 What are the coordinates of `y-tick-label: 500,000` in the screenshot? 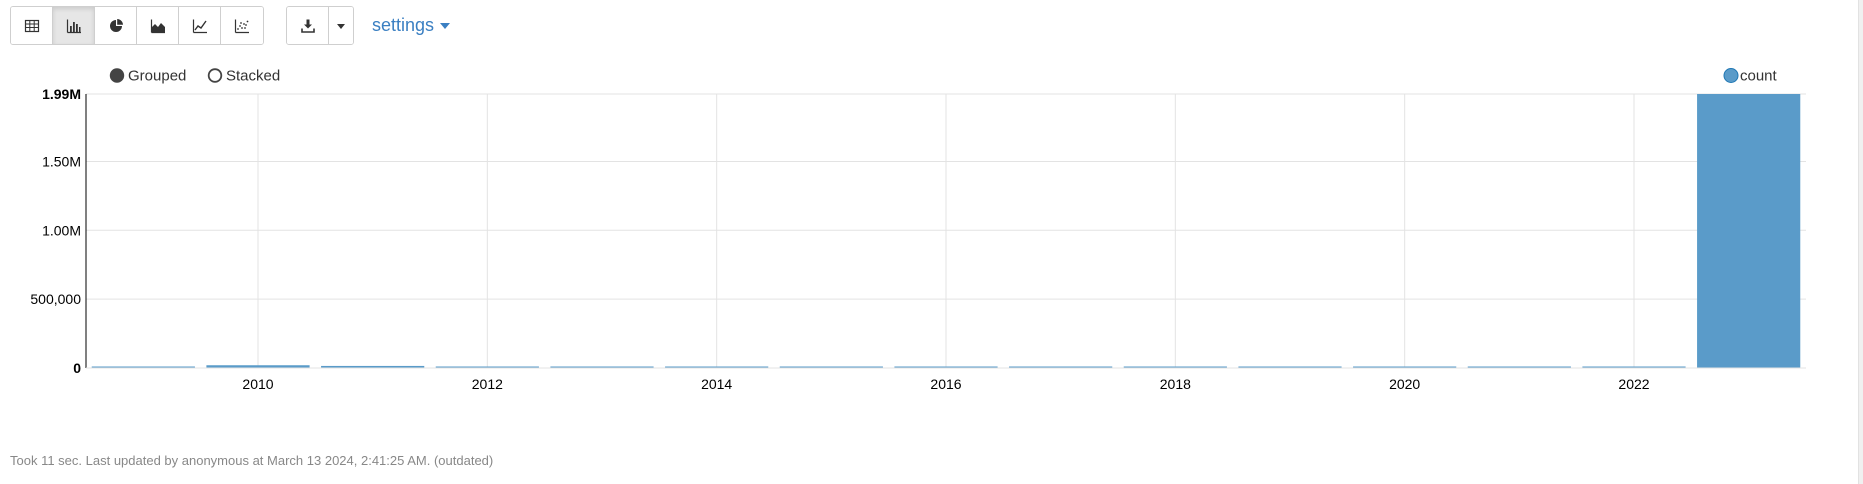 It's located at (55, 299).